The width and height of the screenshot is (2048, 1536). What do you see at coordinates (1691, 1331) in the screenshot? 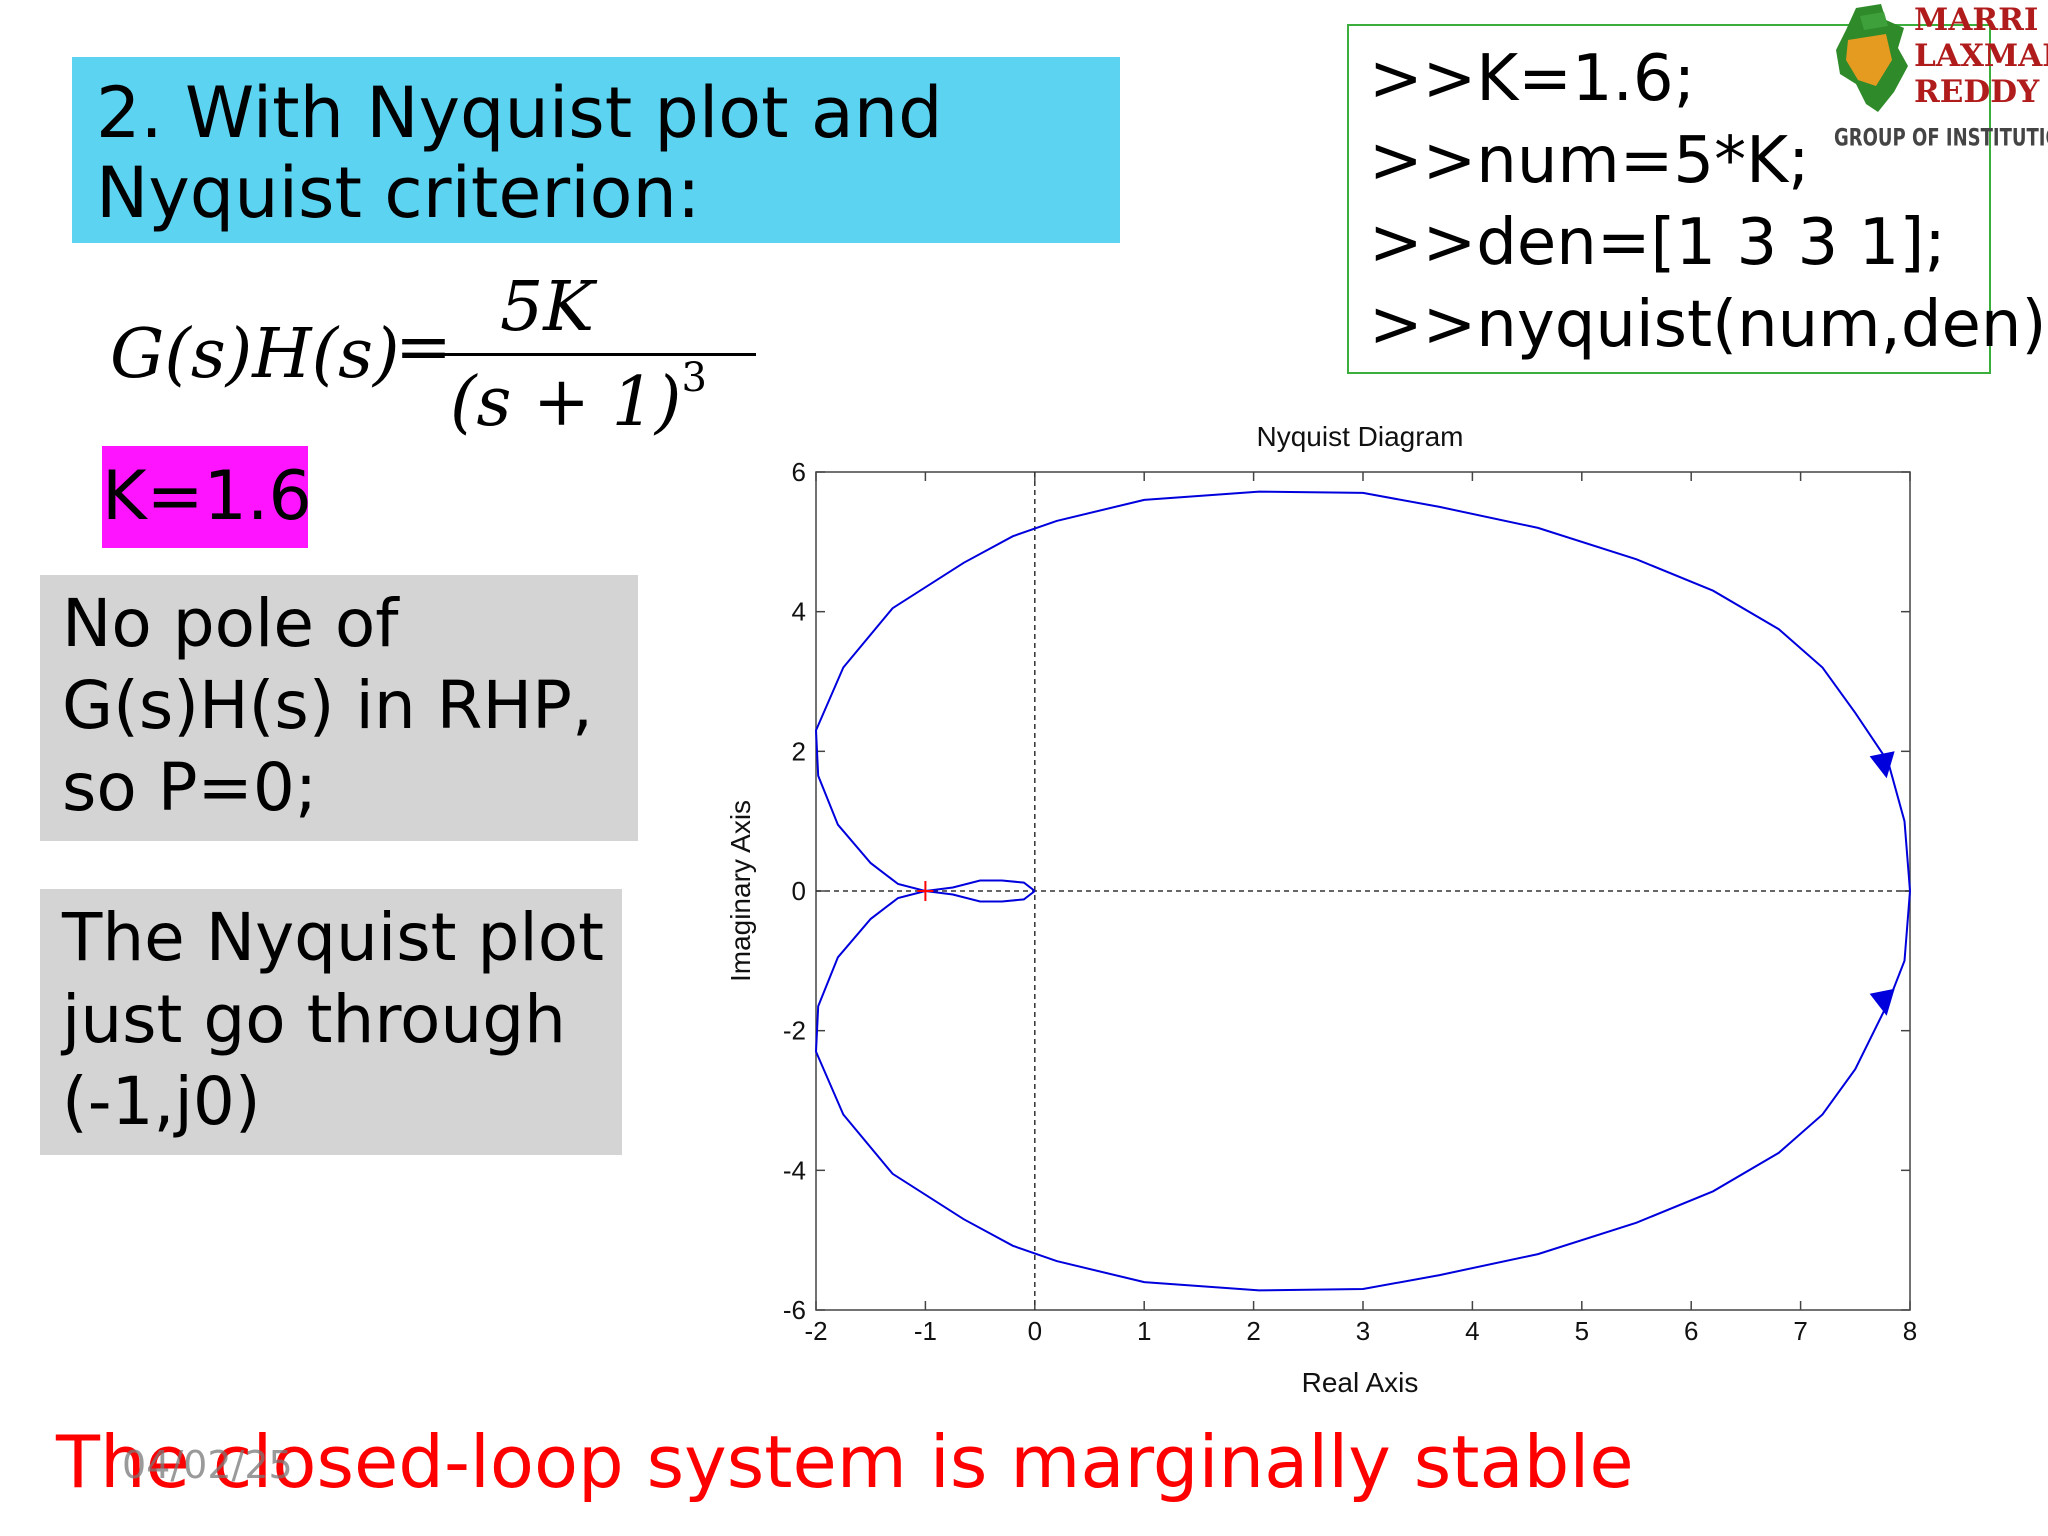
I see `x-tick-label: 6` at bounding box center [1691, 1331].